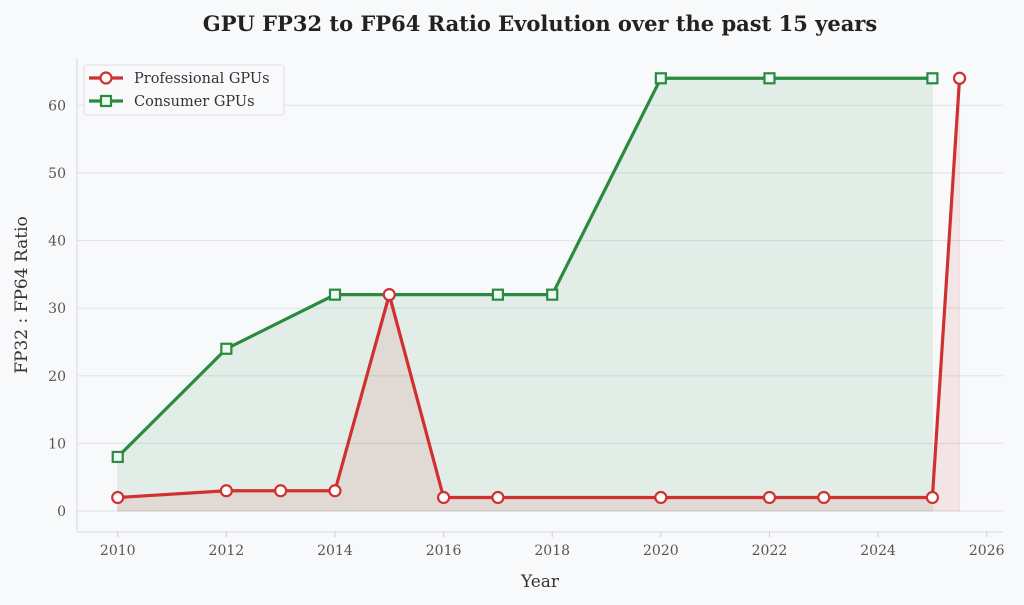 This screenshot has height=605, width=1024. I want to click on x-tick-label: 2016, so click(444, 551).